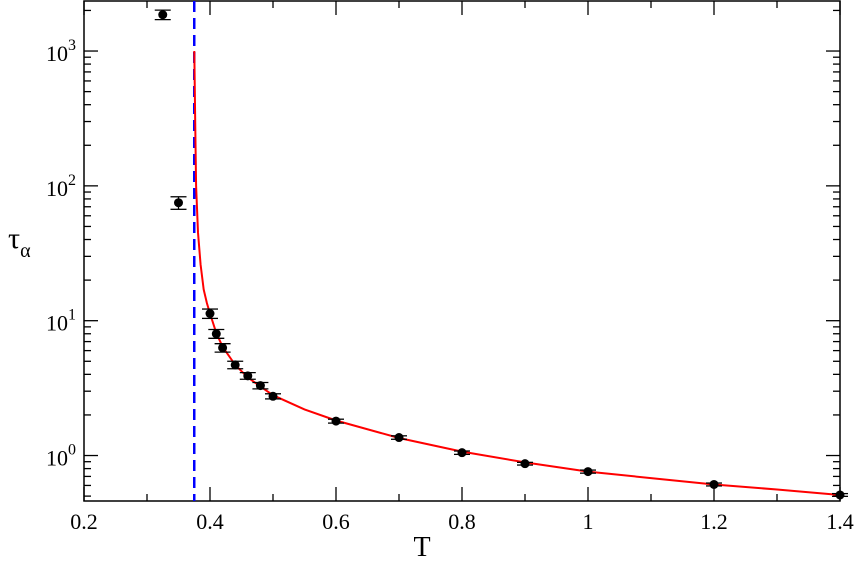  What do you see at coordinates (25, 251) in the screenshot?
I see `y-axis-label-subscript: α` at bounding box center [25, 251].